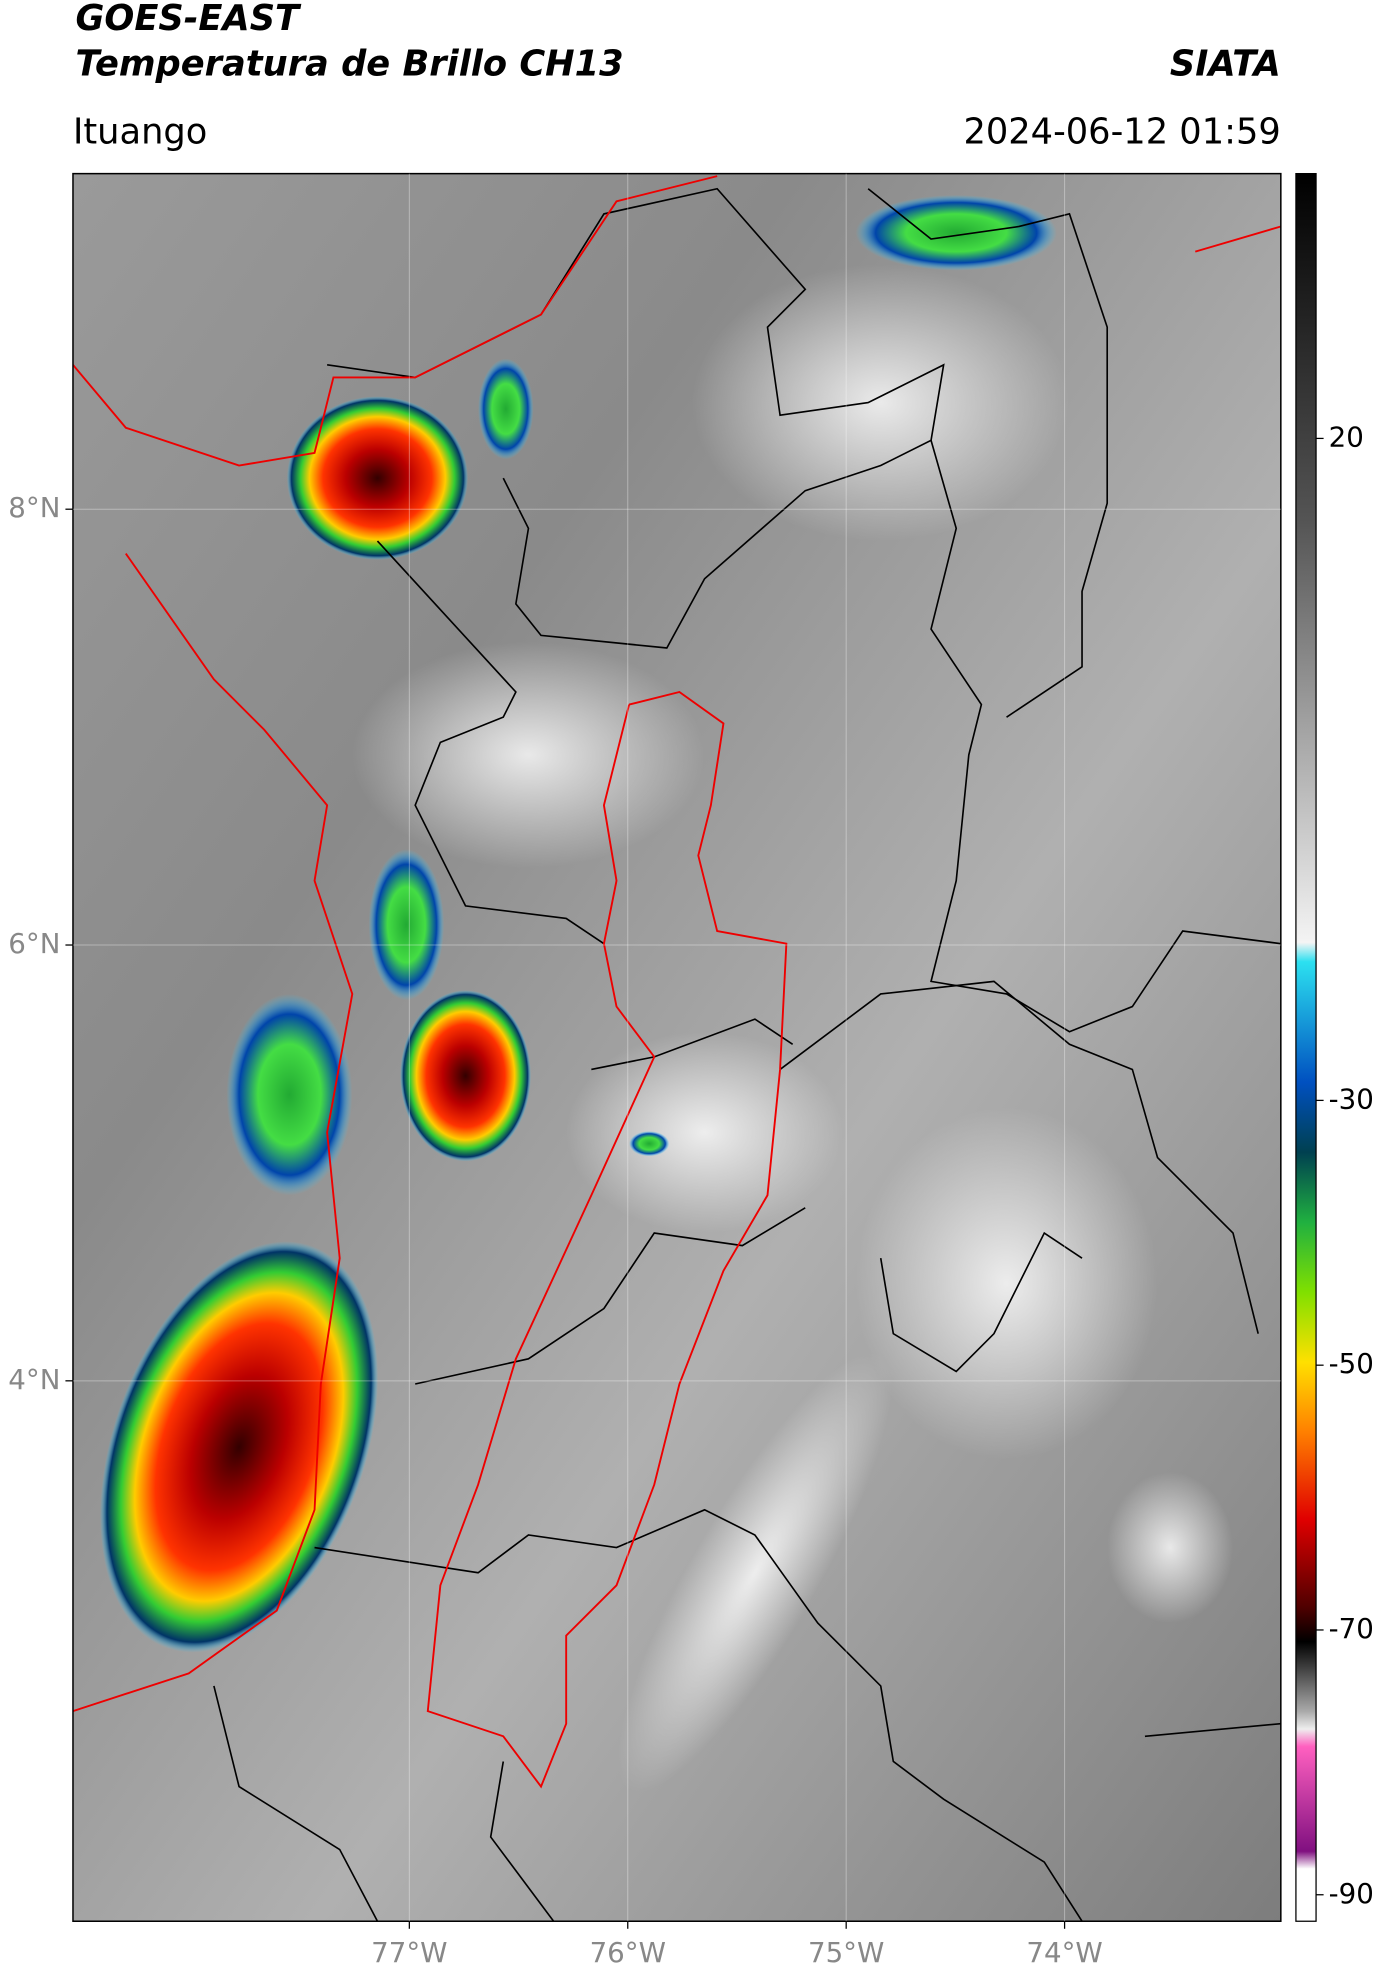  I want to click on timestamp: 2024-06-12 01:59, so click(1121, 131).